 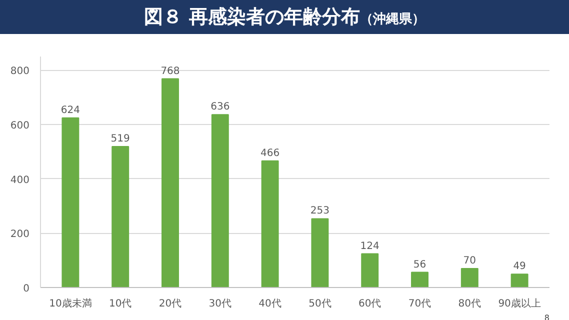 I want to click on data-label: 466, so click(x=270, y=153).